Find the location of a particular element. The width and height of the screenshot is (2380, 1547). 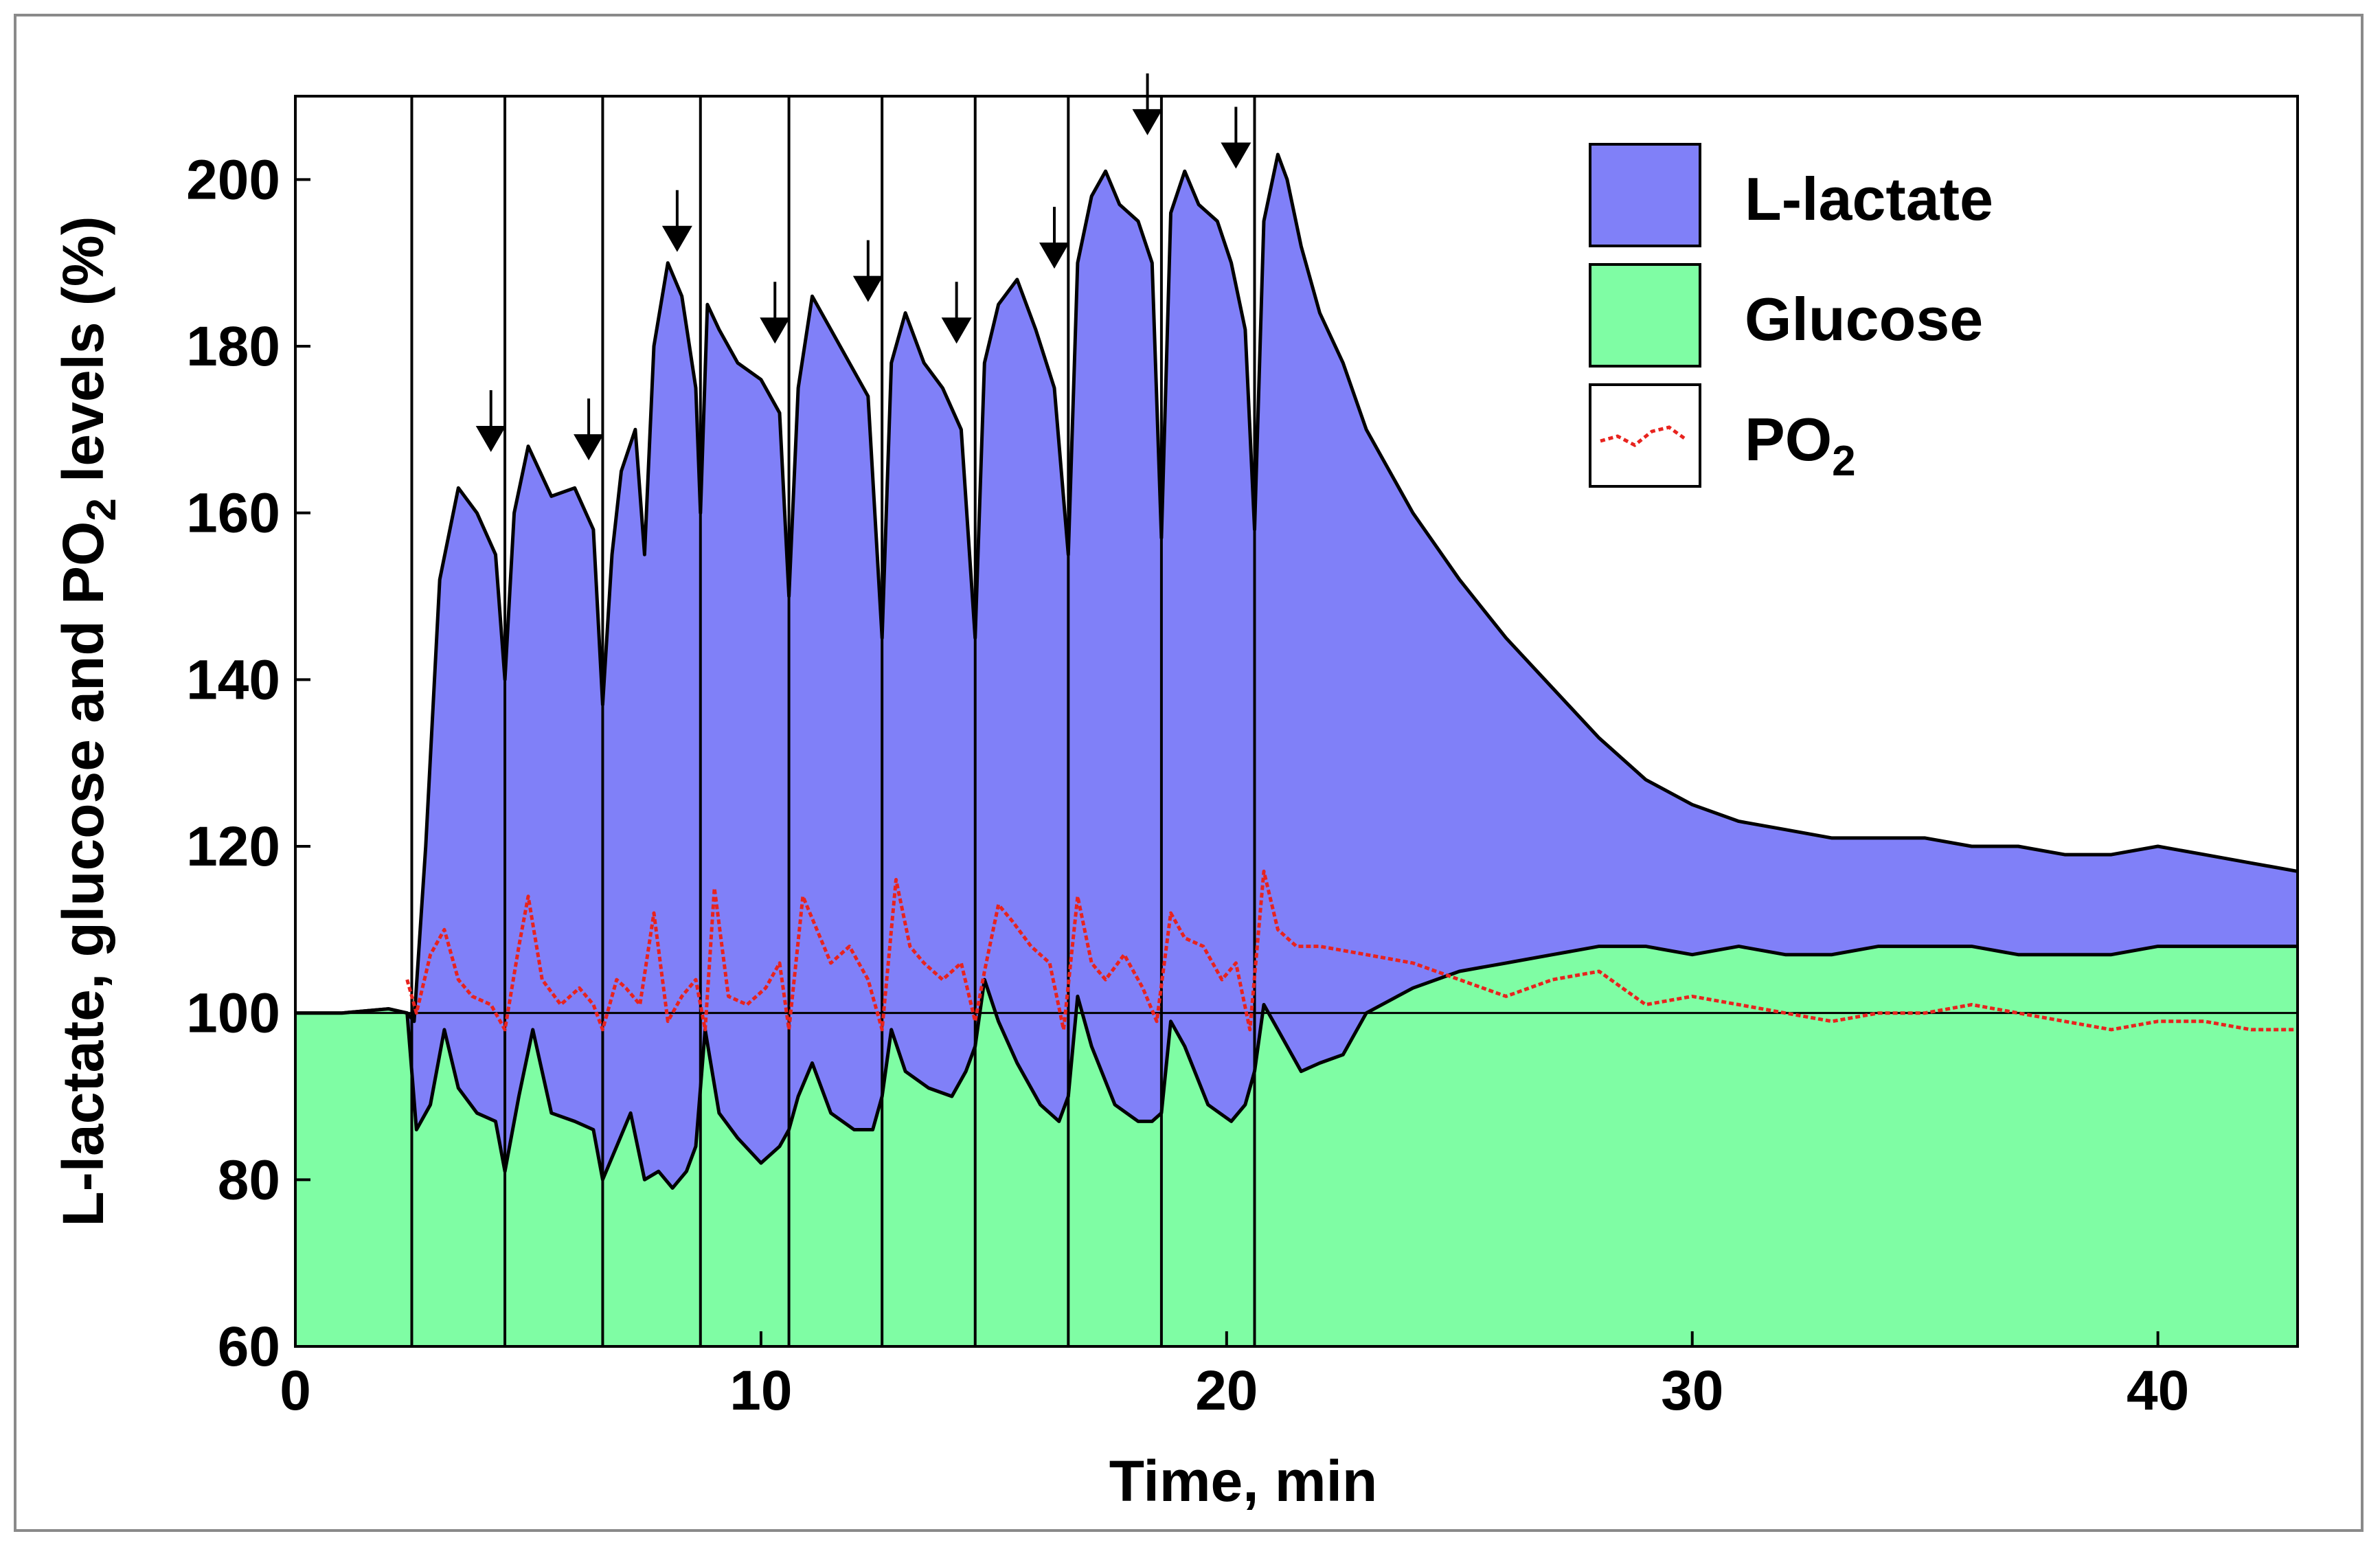

legend-label-po2-subscript: 2 is located at coordinates (1843, 462).